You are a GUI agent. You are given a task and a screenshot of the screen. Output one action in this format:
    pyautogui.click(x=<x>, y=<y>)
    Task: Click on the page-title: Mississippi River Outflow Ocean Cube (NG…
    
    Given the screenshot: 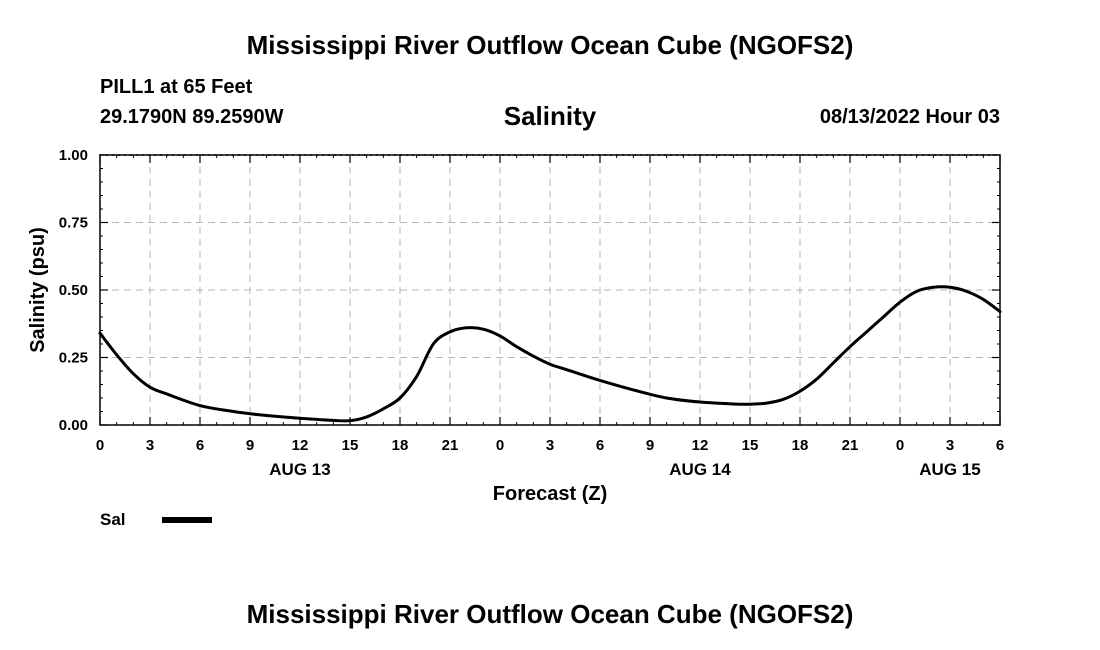 What is the action you would take?
    pyautogui.click(x=550, y=45)
    